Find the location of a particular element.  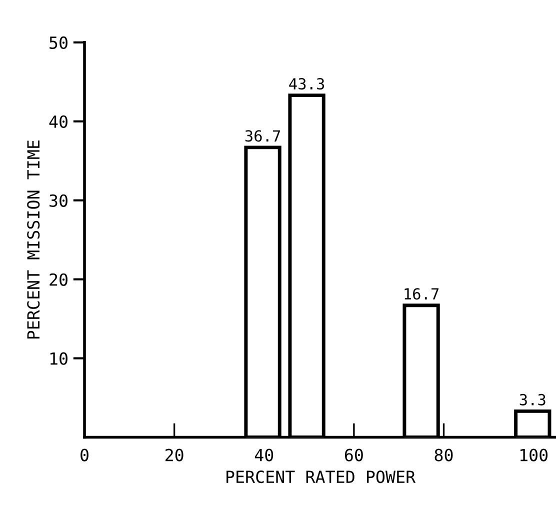

x-tick-label: 60 is located at coordinates (353, 455).